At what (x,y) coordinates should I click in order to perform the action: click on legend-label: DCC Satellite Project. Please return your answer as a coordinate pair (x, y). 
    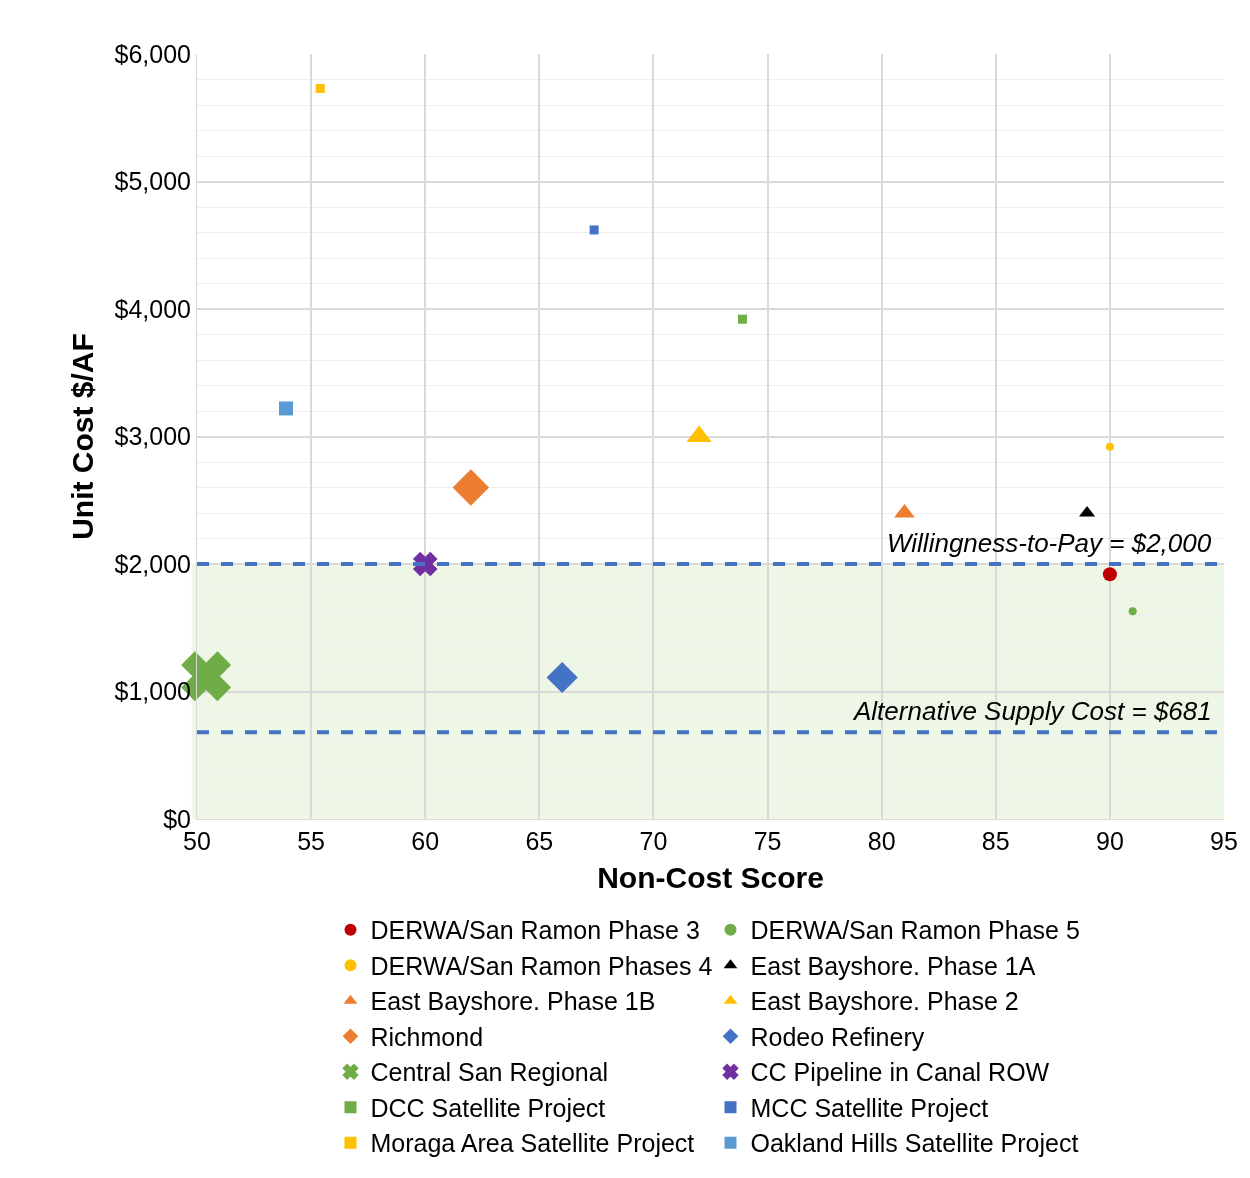
    Looking at the image, I should click on (488, 1107).